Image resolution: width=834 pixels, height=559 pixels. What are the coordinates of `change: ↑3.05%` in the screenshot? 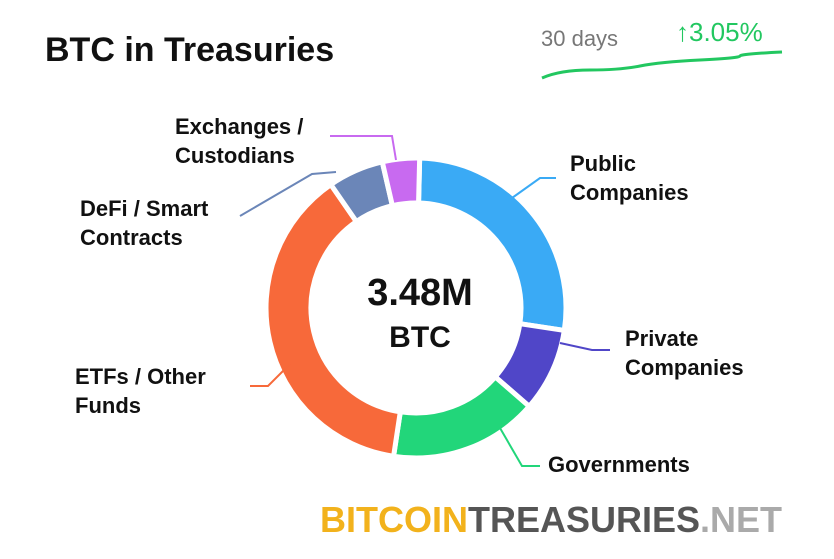 It's located at (719, 32).